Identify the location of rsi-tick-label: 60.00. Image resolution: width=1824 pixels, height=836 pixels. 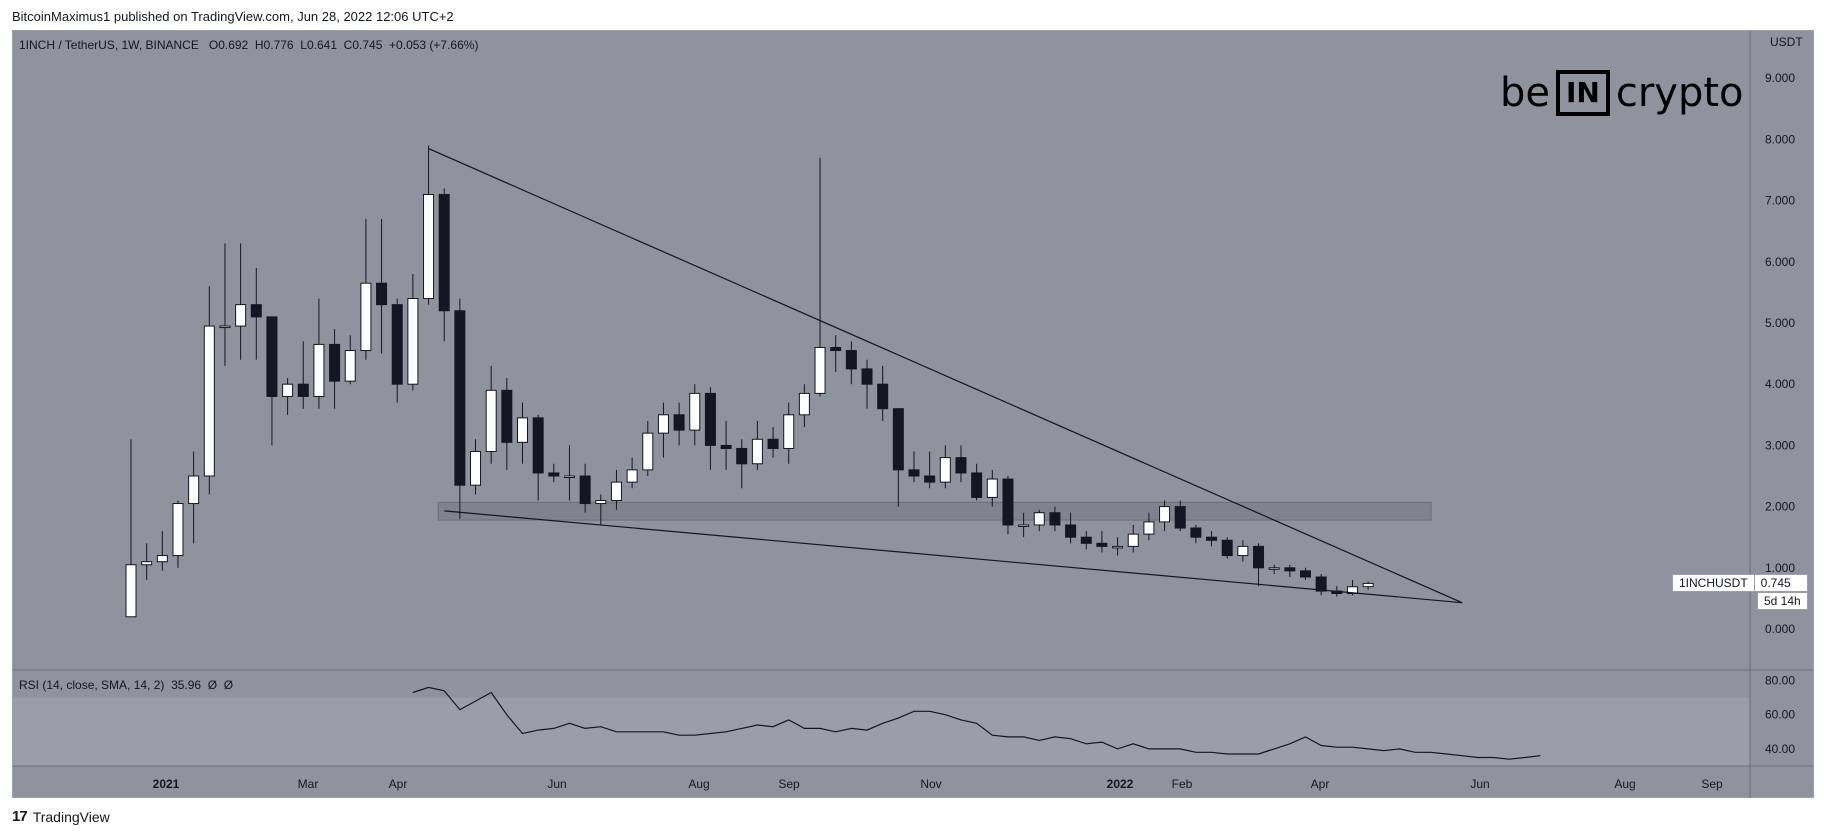
(1780, 715).